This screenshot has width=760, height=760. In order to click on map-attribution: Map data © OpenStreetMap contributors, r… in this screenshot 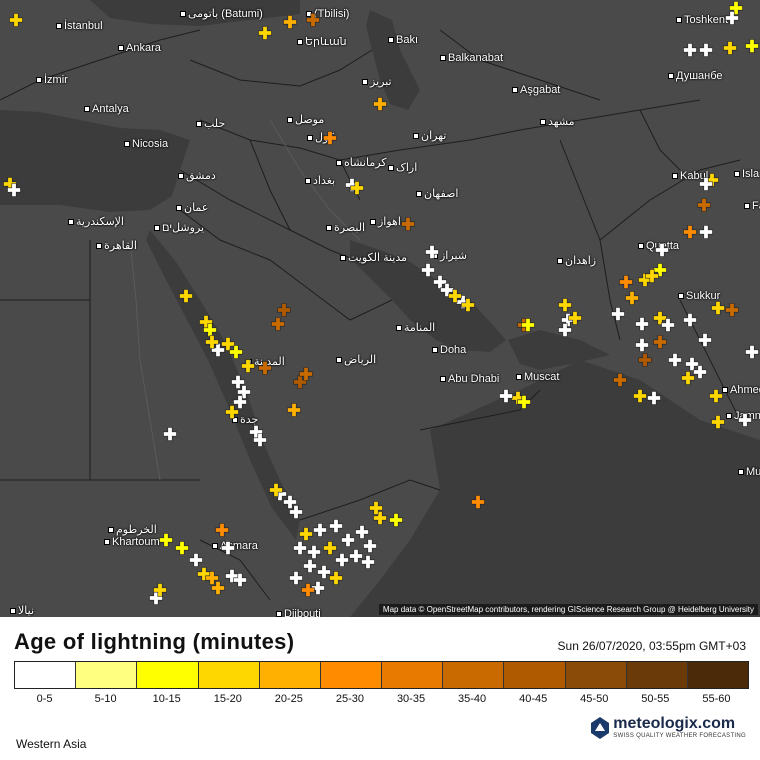, I will do `click(568, 609)`.